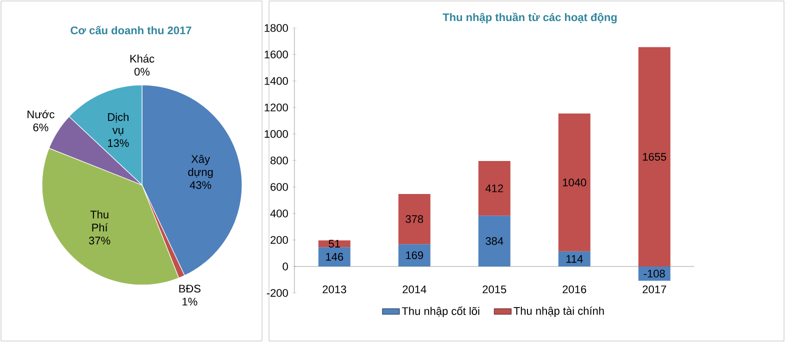 The width and height of the screenshot is (785, 342). I want to click on slice-label: Thu Phí, so click(99, 221).